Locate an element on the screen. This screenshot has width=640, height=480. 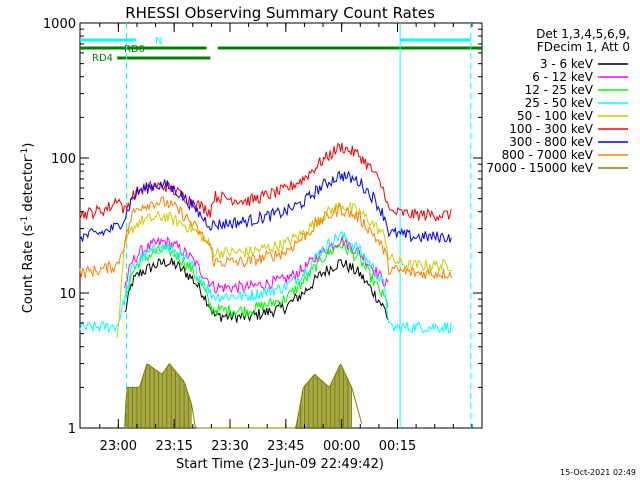
legend-label: 50 - 100 keV is located at coordinates (555, 116).